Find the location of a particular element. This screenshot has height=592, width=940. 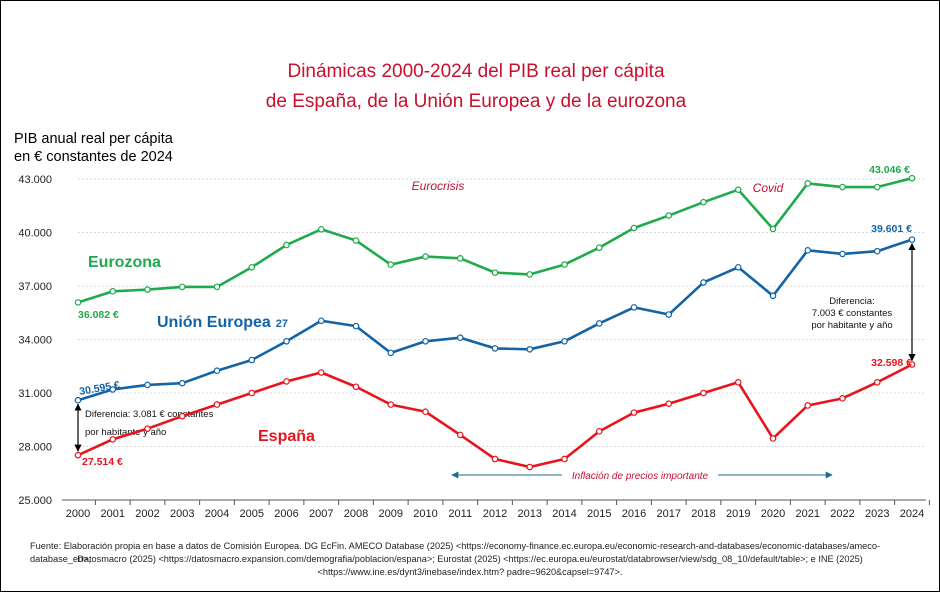

x-tick-label: 2020 is located at coordinates (773, 514).